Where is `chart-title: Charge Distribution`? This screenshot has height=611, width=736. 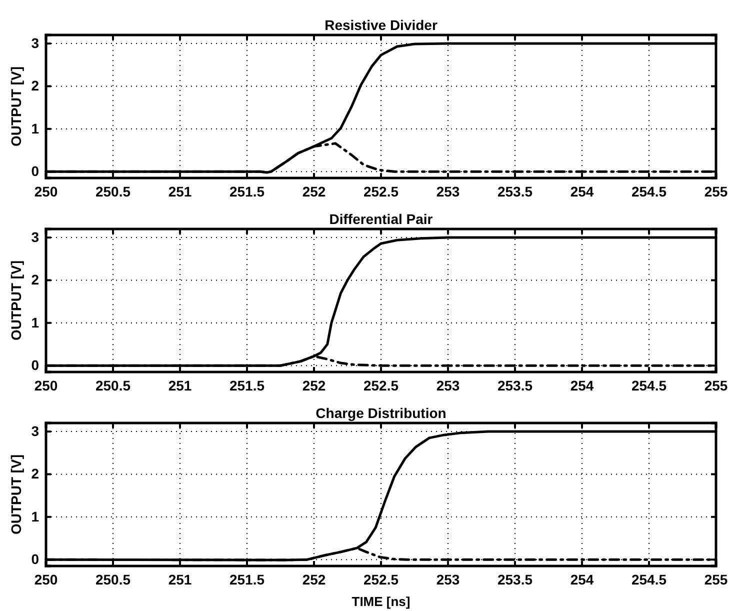
chart-title: Charge Distribution is located at coordinates (381, 413).